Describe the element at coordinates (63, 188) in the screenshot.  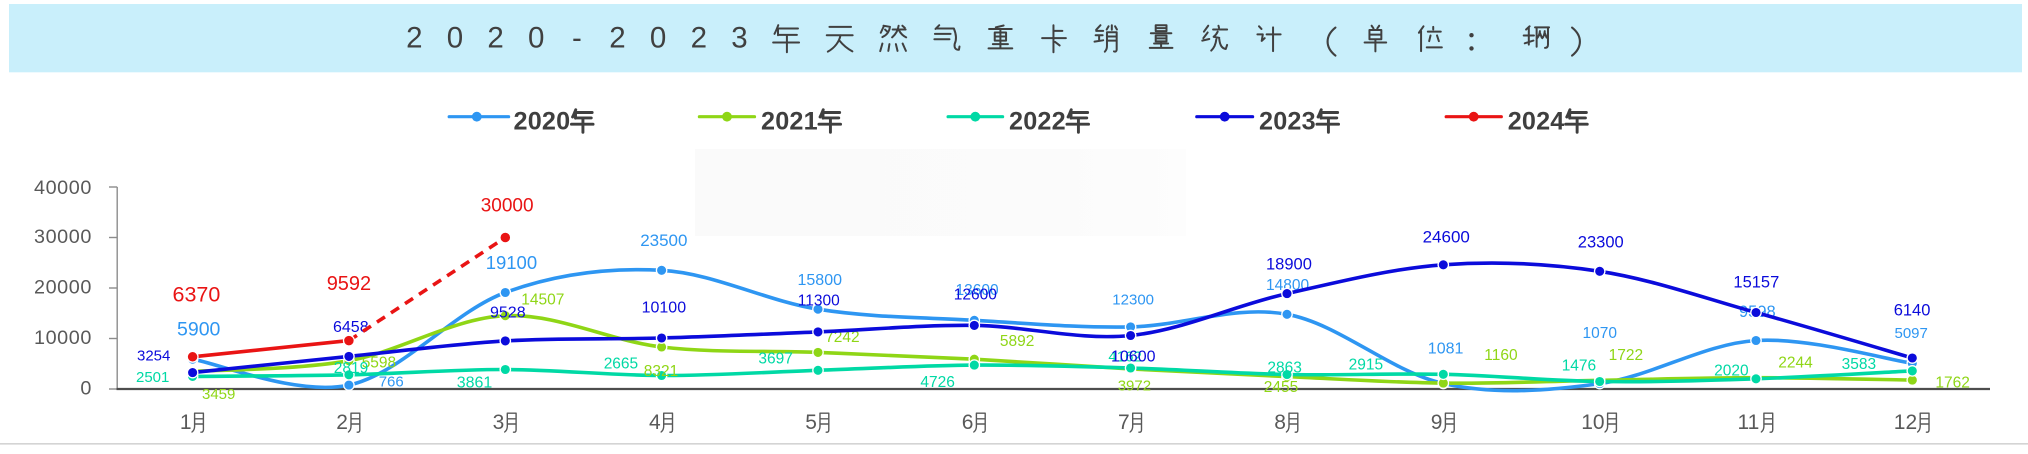
I see `svg-text: 40000` at that location.